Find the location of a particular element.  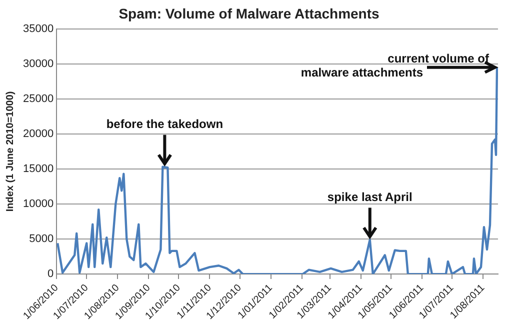

y-tick-label: 0 is located at coordinates (50, 274).